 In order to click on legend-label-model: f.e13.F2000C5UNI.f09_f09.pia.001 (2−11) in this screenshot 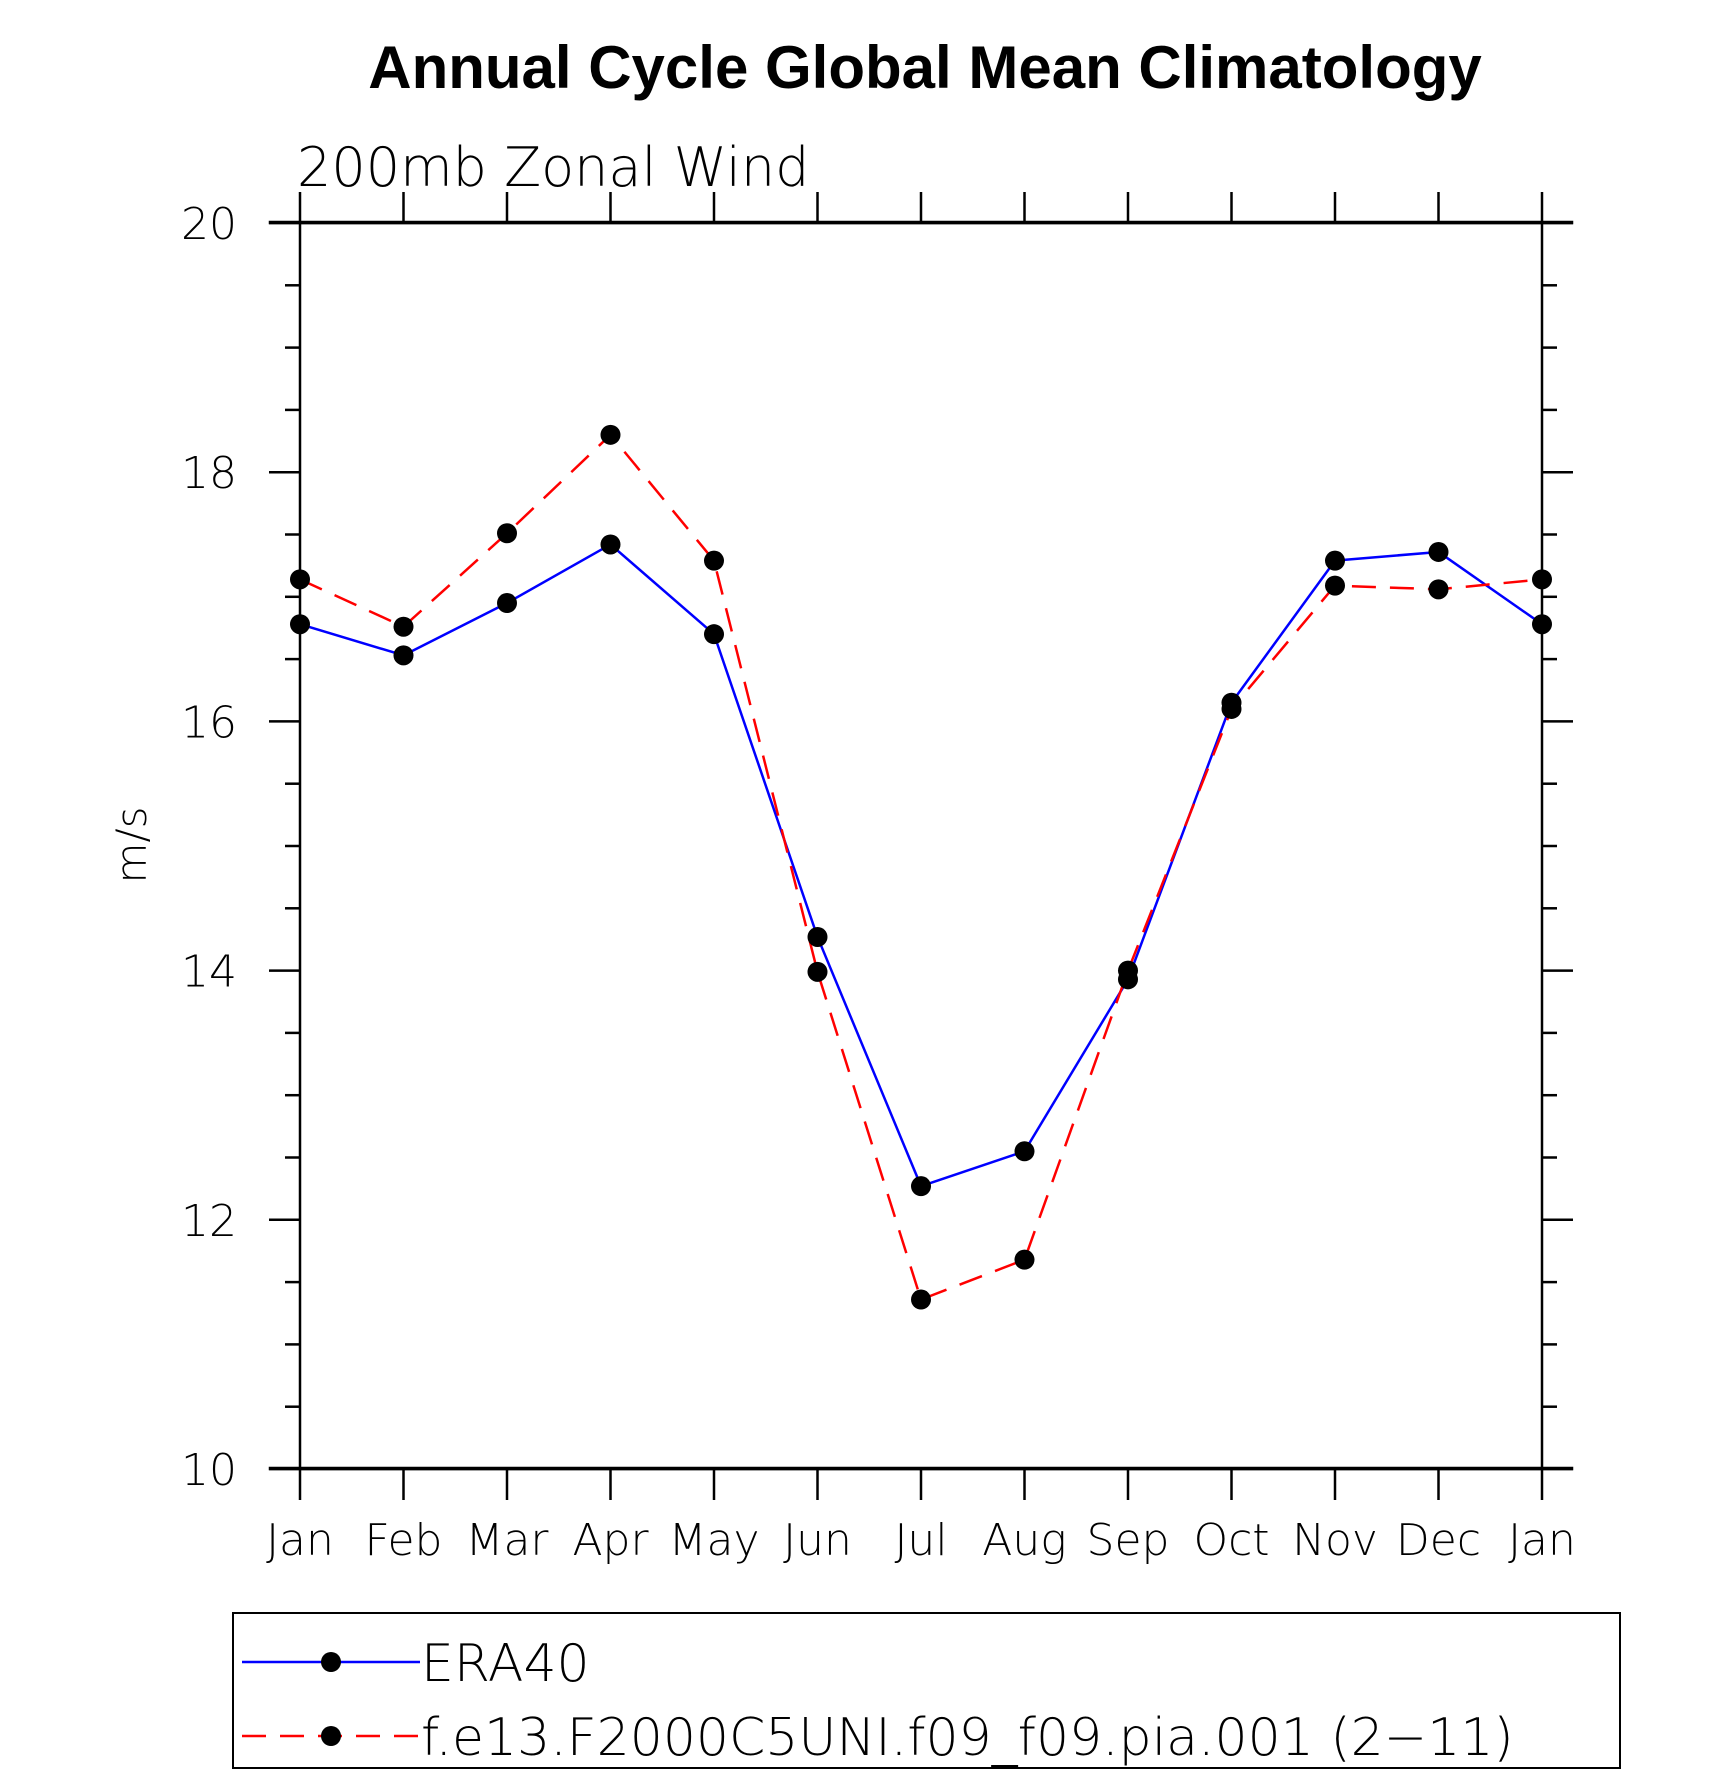, I will do `click(967, 1738)`.